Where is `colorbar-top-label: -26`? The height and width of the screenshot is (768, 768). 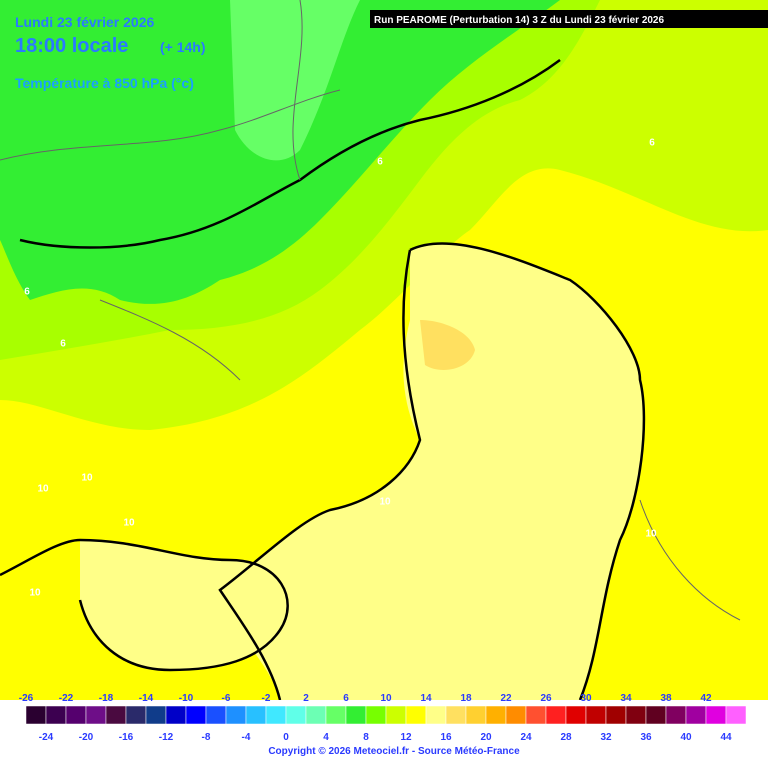
colorbar-top-label: -26 is located at coordinates (26, 698).